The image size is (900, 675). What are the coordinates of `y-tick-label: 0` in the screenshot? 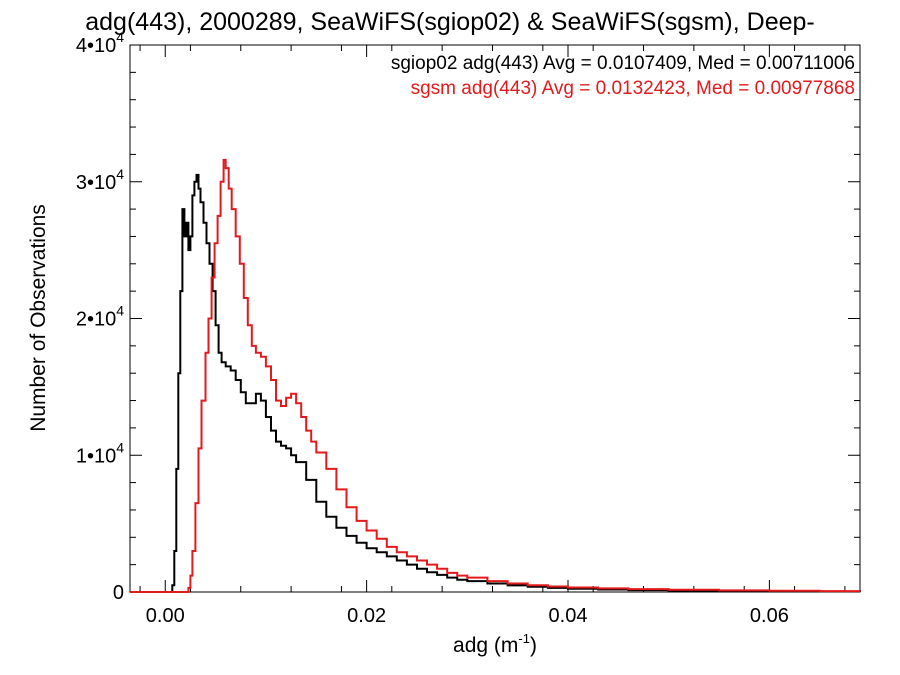 It's located at (118, 593).